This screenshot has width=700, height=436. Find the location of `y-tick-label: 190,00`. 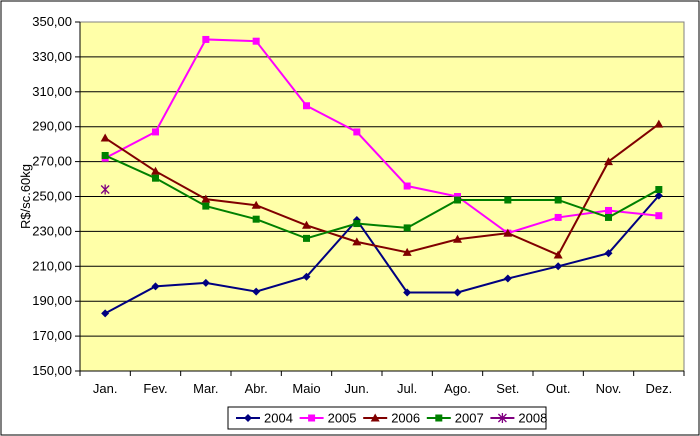

y-tick-label: 190,00 is located at coordinates (52, 300).